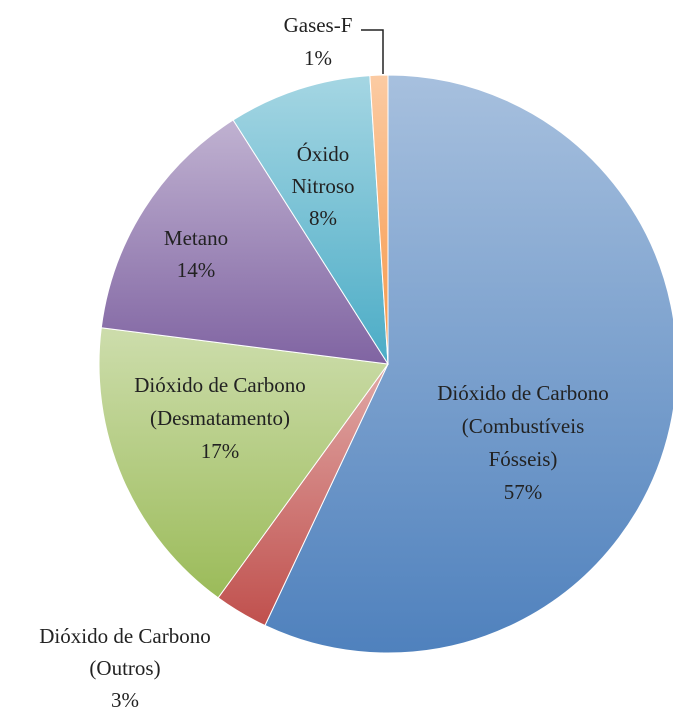  What do you see at coordinates (318, 25) in the screenshot?
I see `category-label: Gases-F` at bounding box center [318, 25].